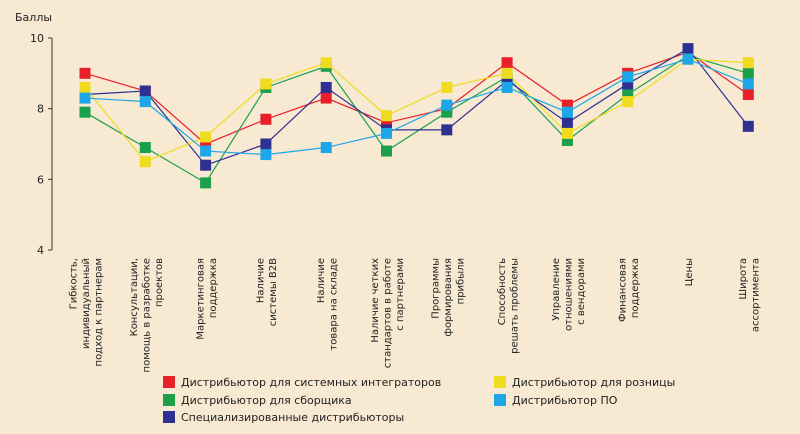 Image resolution: width=800 pixels, height=434 pixels. Describe the element at coordinates (273, 292) in the screenshot. I see `x-category-label-line: системы B2B` at that location.